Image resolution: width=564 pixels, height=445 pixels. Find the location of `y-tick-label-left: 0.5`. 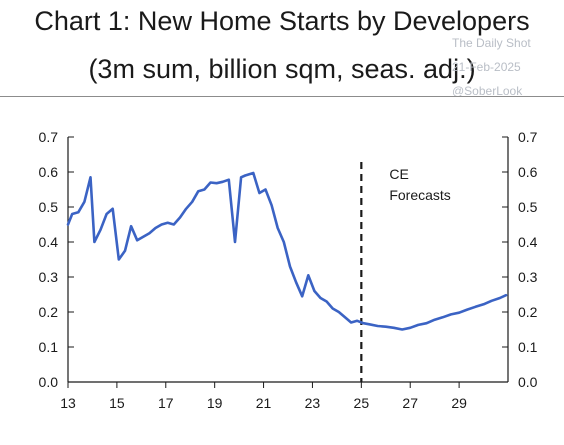

y-tick-label-left: 0.5 is located at coordinates (49, 207).